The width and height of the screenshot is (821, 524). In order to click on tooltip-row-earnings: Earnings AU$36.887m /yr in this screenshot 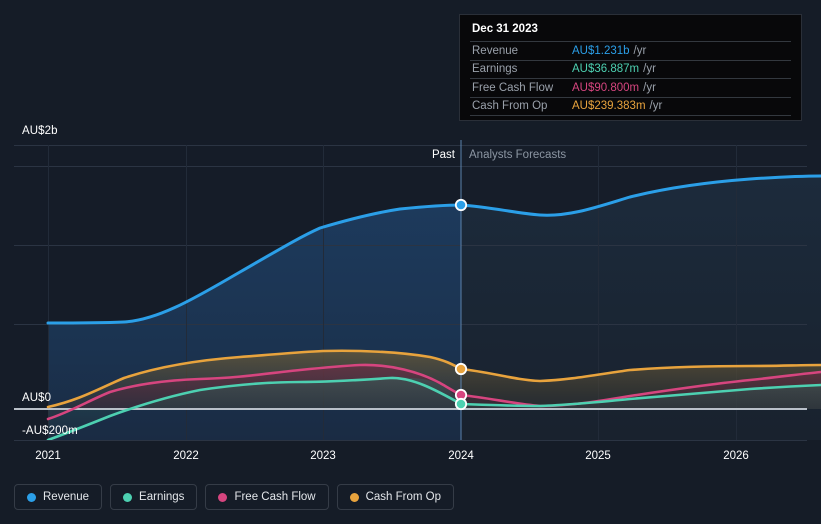, I will do `click(630, 69)`.